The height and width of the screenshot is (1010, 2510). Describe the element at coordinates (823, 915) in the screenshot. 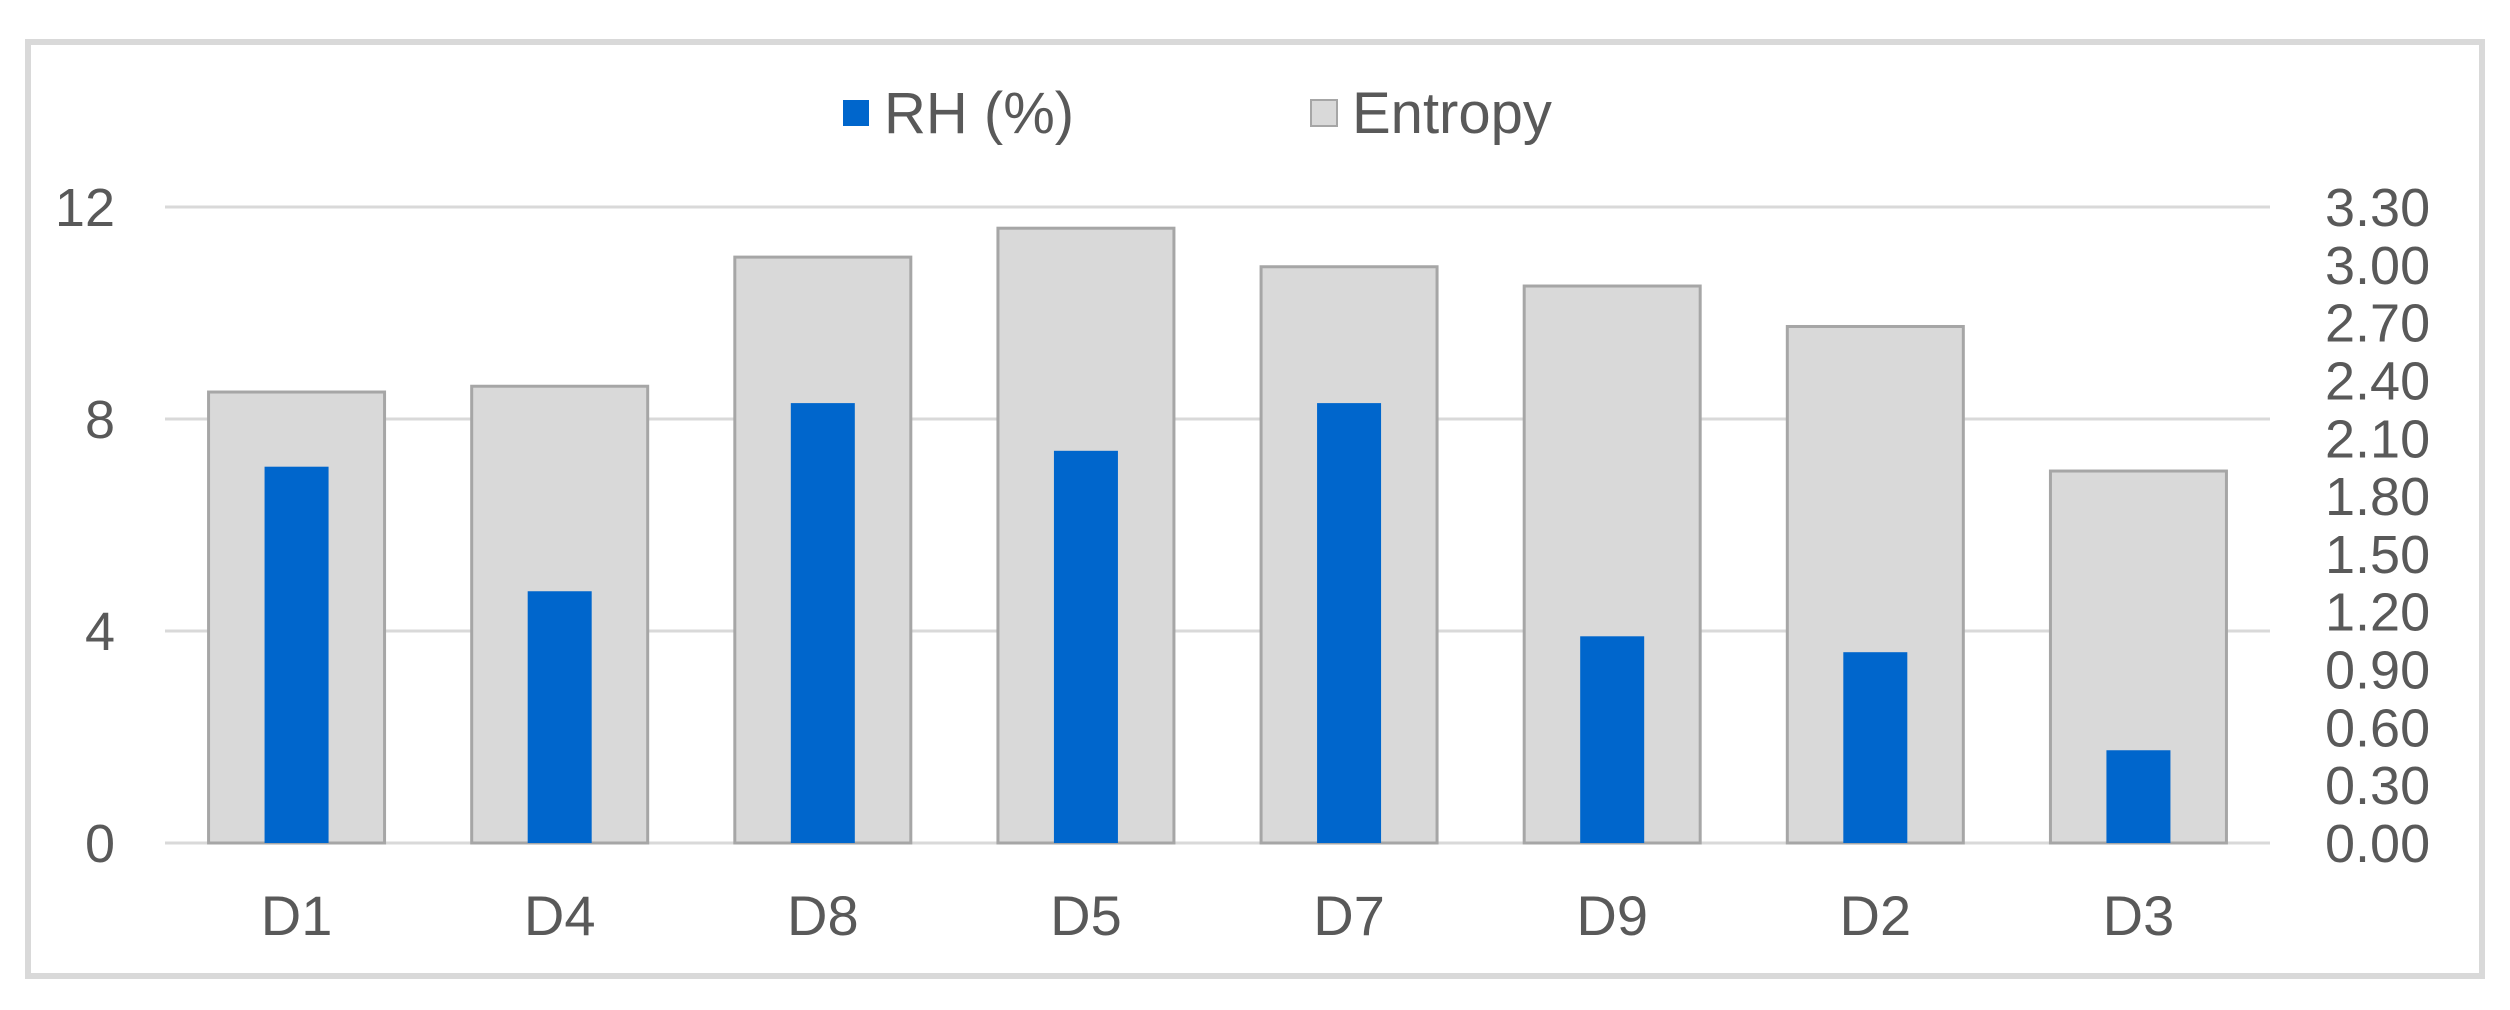

I see `category-label-d8: D8` at that location.